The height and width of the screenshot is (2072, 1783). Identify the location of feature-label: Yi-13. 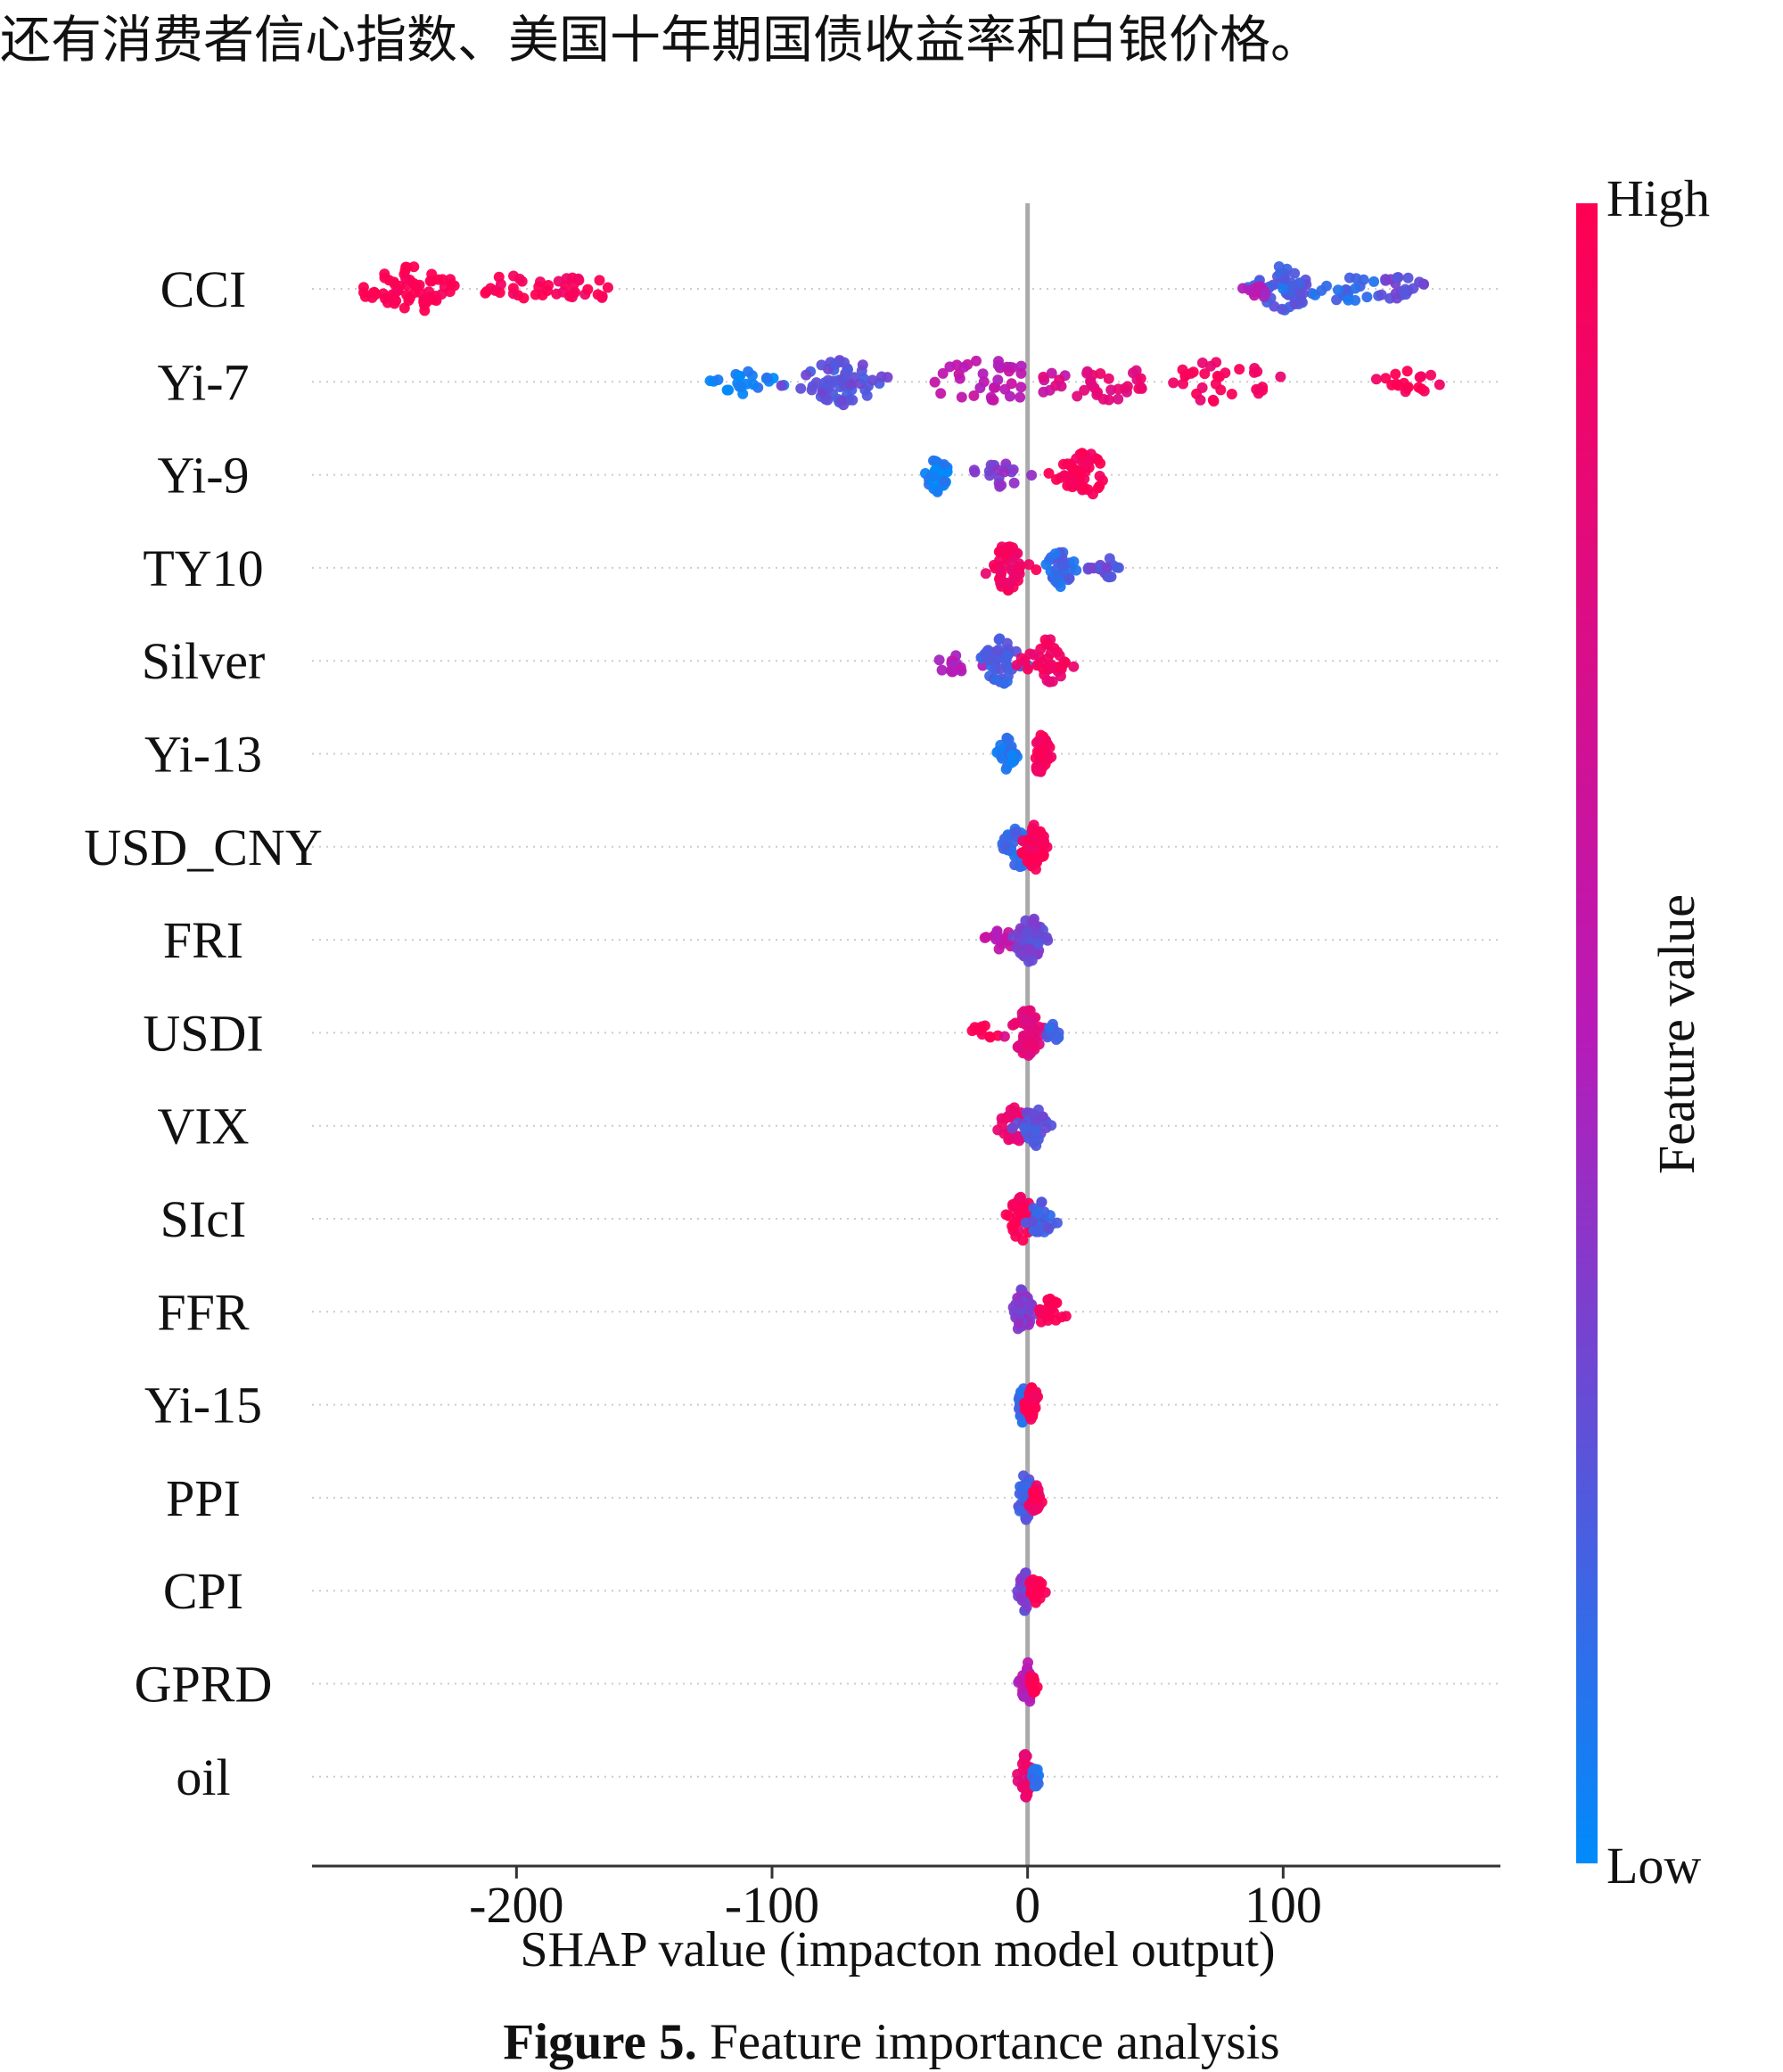
(203, 755).